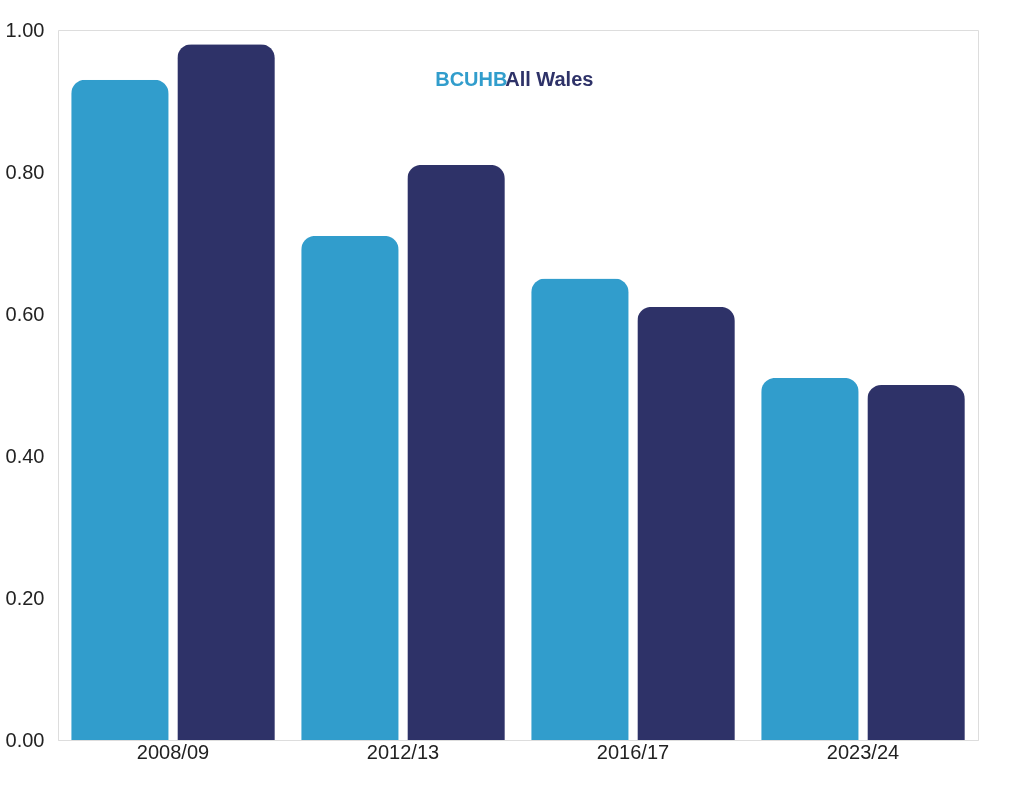 The width and height of the screenshot is (1034, 791). Describe the element at coordinates (25, 171) in the screenshot. I see `y-tick-label: 0.80` at that location.